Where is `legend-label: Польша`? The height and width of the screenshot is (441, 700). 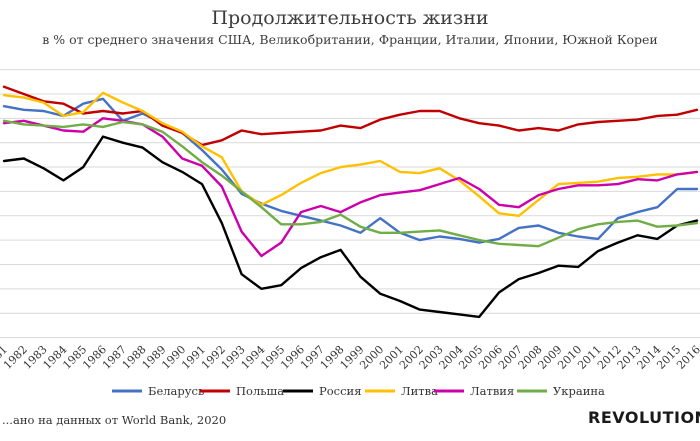 legend-label: Польша is located at coordinates (260, 391).